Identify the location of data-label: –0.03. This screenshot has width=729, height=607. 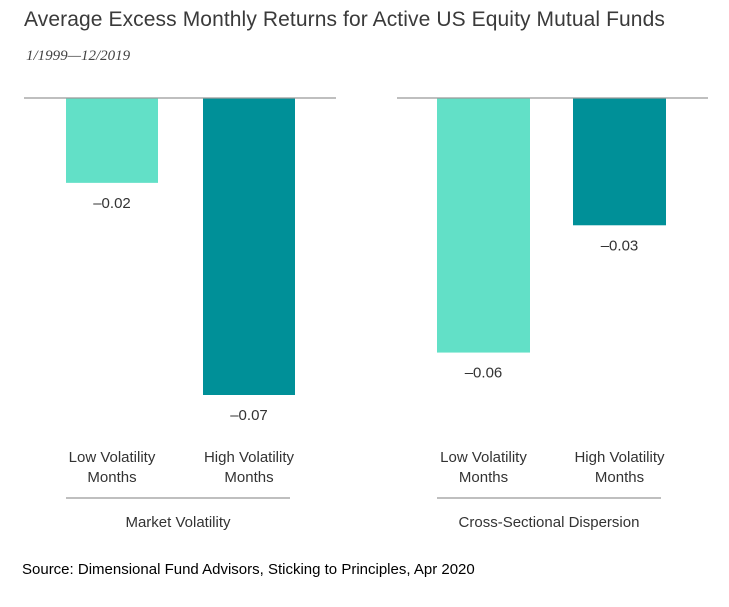
(620, 245).